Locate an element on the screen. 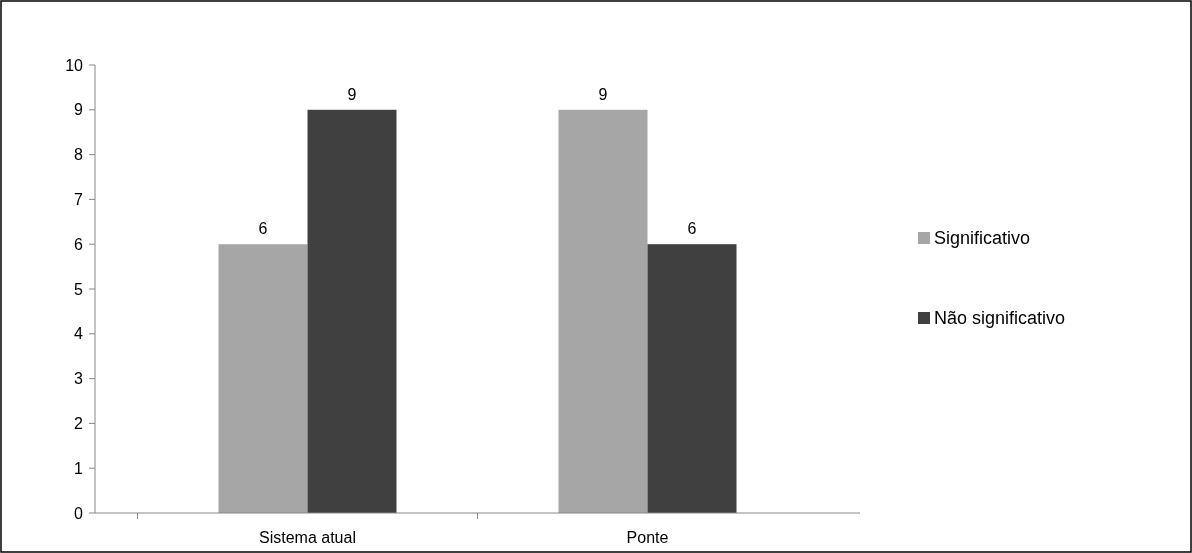 This screenshot has width=1192, height=553. y-tick-label: 4 is located at coordinates (79, 334).